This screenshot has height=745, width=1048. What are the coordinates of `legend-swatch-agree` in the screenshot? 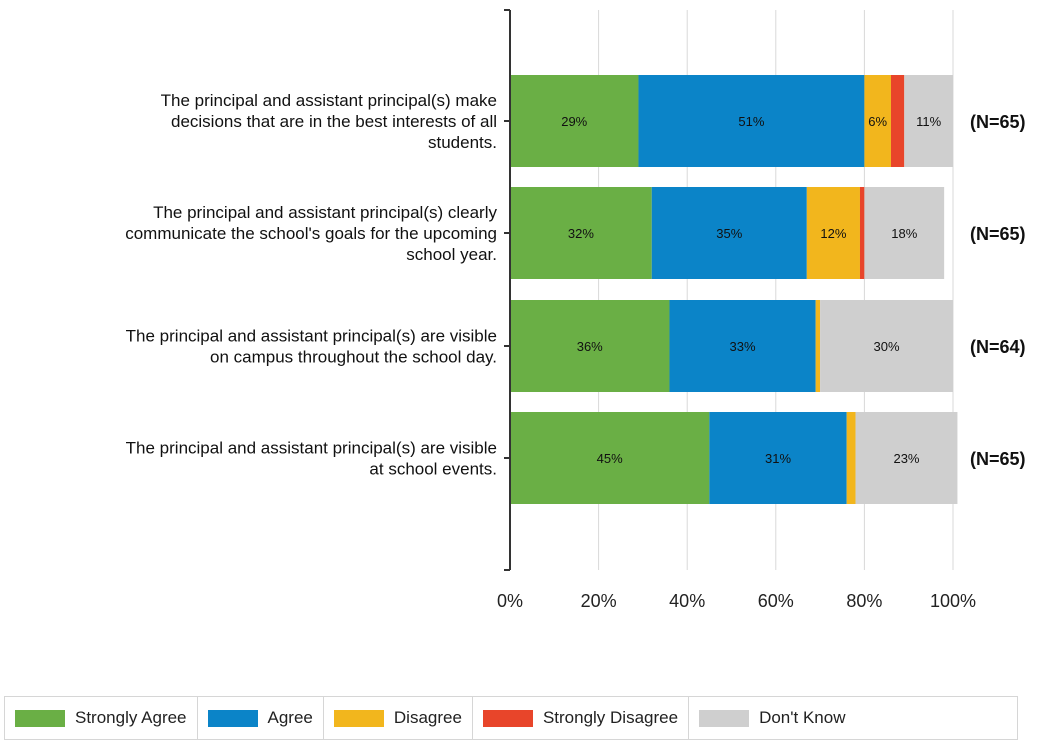 It's located at (232, 718).